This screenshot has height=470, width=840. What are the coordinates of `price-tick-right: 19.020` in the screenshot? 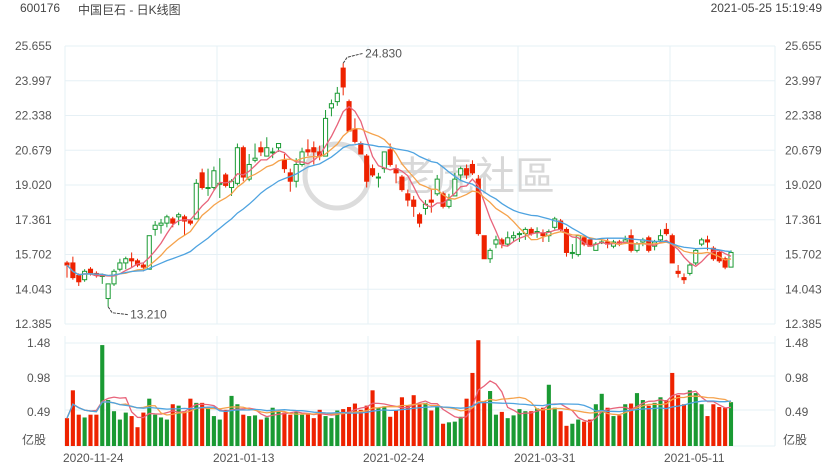 It's located at (803, 185).